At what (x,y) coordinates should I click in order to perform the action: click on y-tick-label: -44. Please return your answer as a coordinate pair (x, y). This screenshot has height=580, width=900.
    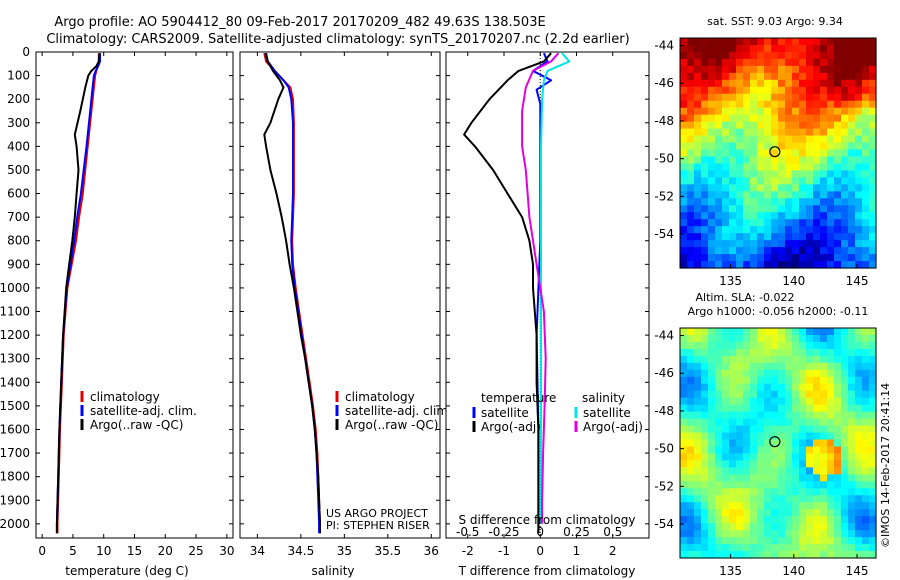
    Looking at the image, I should click on (664, 336).